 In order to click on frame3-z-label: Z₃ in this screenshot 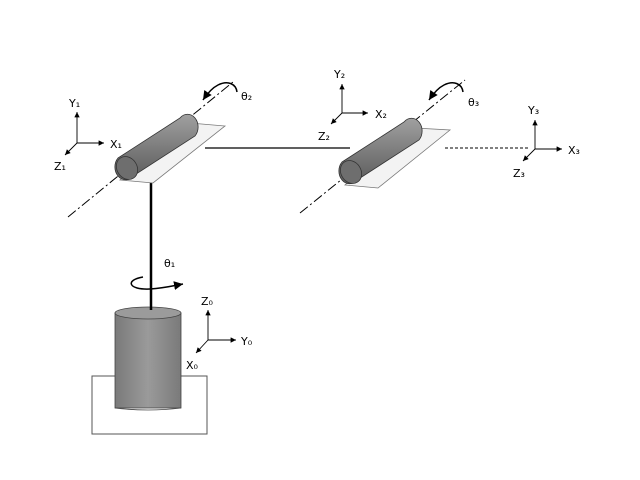, I will do `click(519, 173)`.